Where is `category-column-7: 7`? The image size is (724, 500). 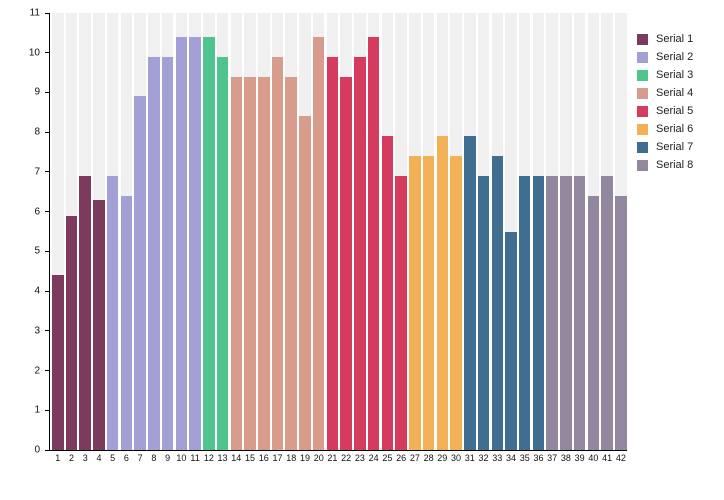 category-column-7: 7 is located at coordinates (140, 238).